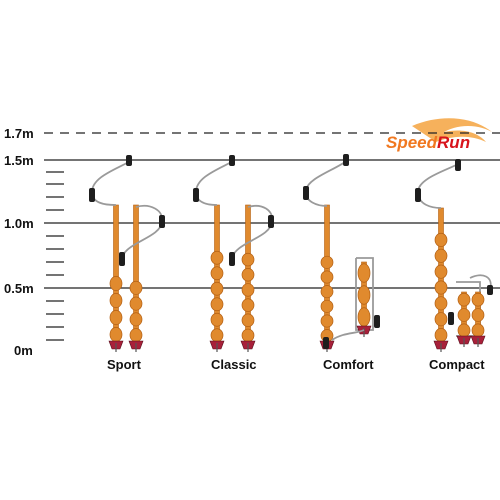 Image resolution: width=500 pixels, height=500 pixels. What do you see at coordinates (348, 364) in the screenshot?
I see `model-label-comfort: Comfort` at bounding box center [348, 364].